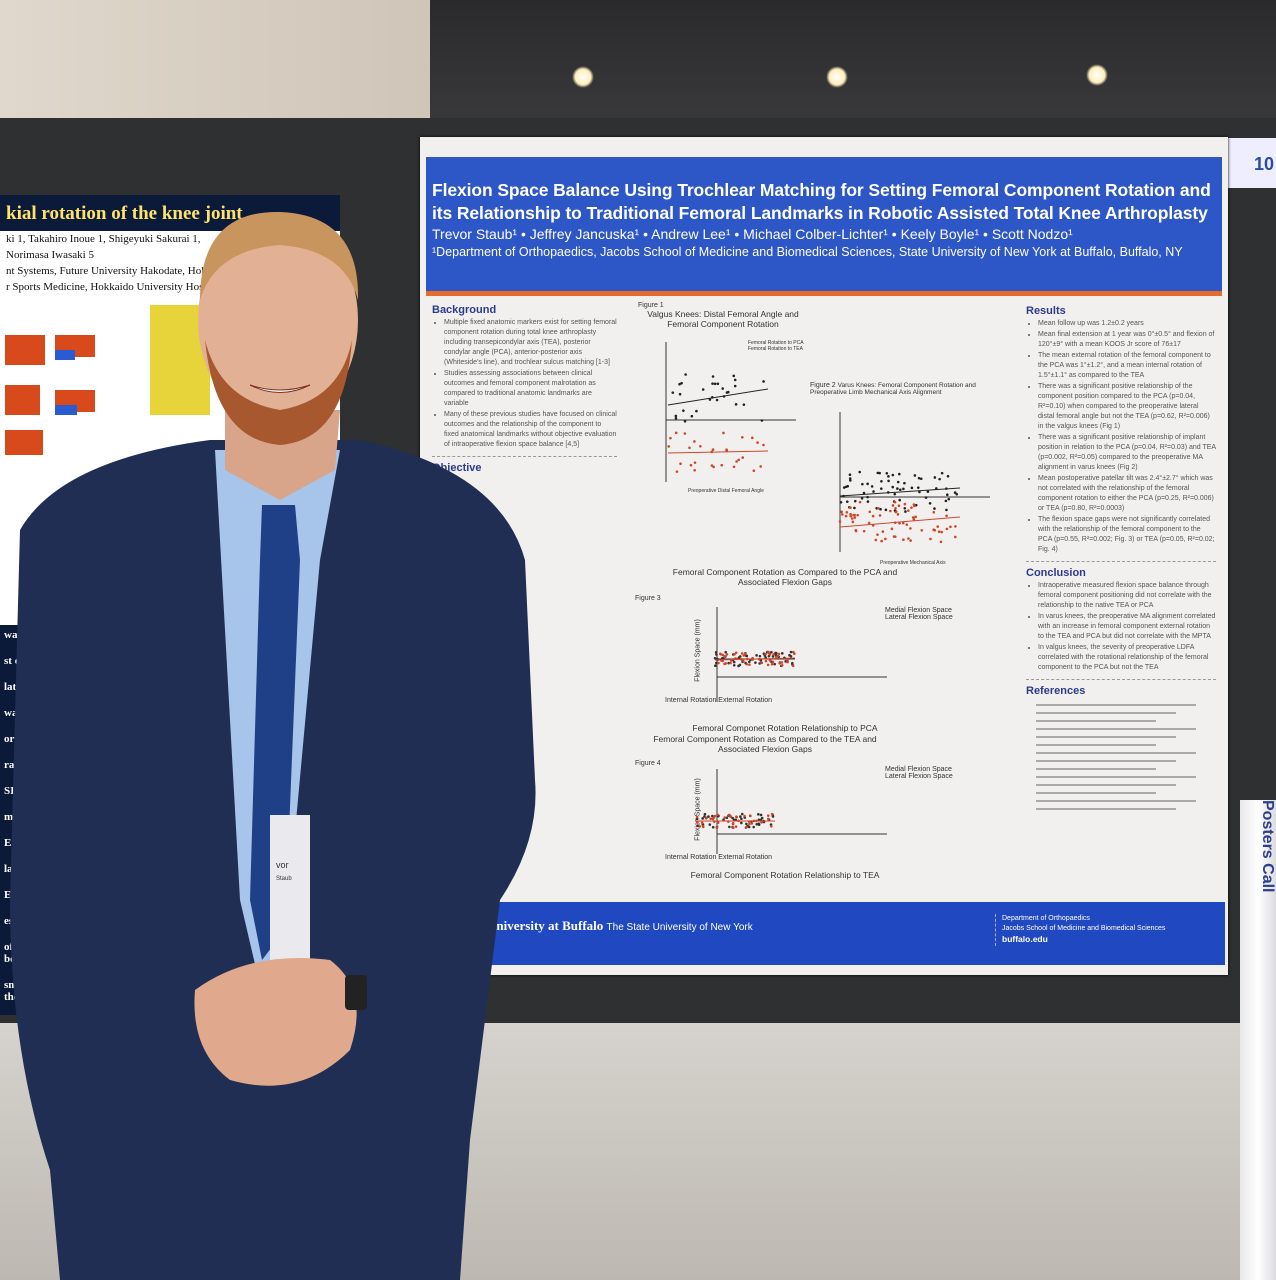  What do you see at coordinates (279, 255) in the screenshot?
I see `hair` at bounding box center [279, 255].